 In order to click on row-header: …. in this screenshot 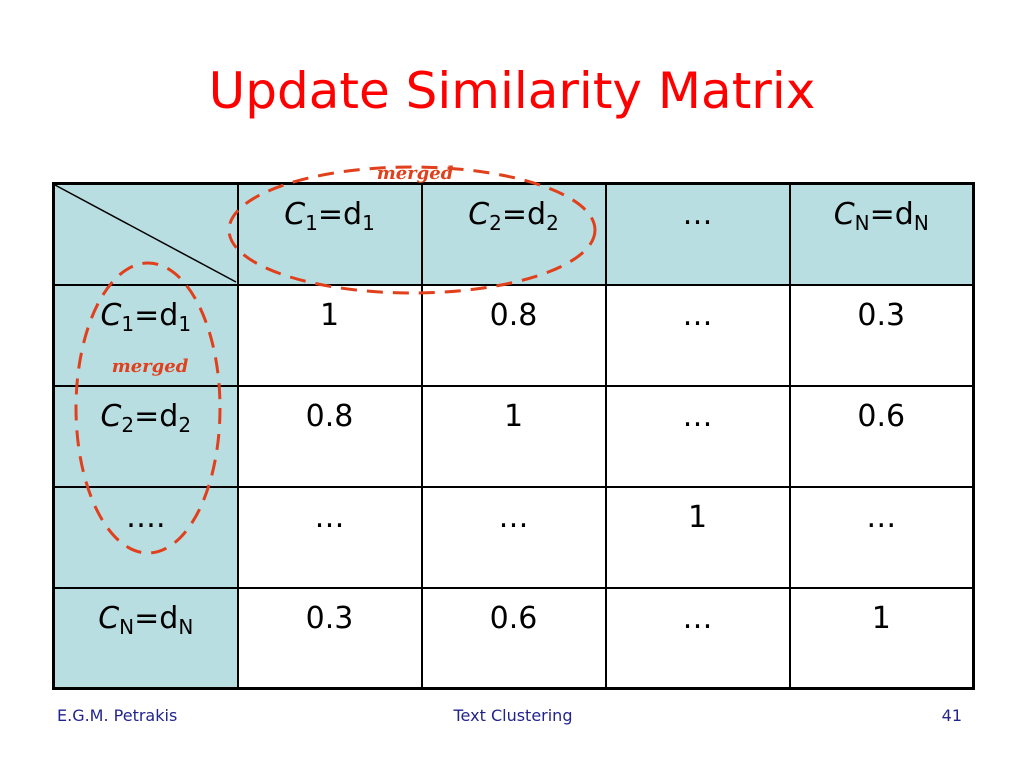, I will do `click(145, 537)`.